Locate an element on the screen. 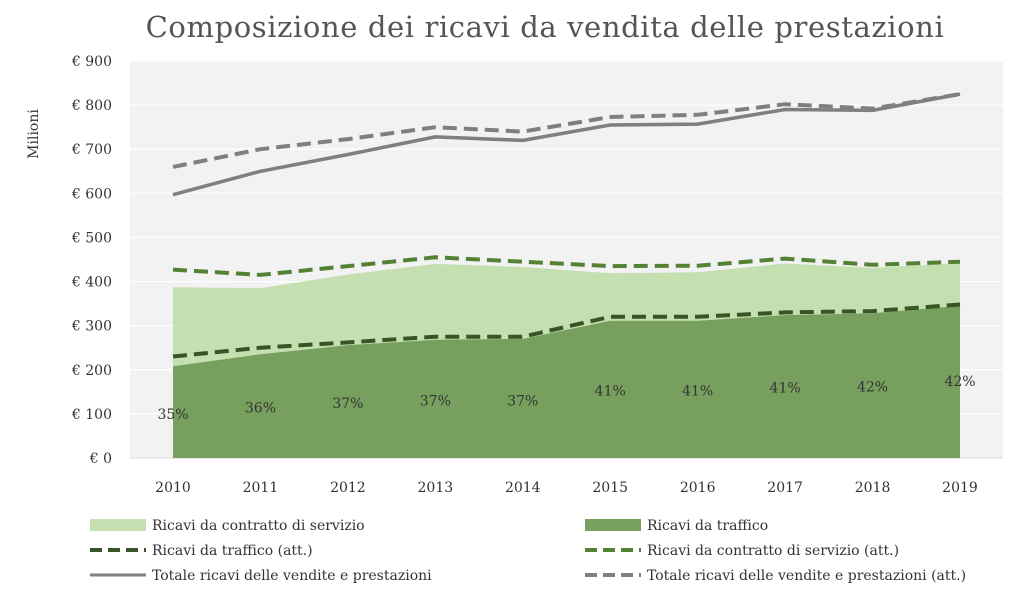  y-tick-label: € 800 is located at coordinates (91, 106).